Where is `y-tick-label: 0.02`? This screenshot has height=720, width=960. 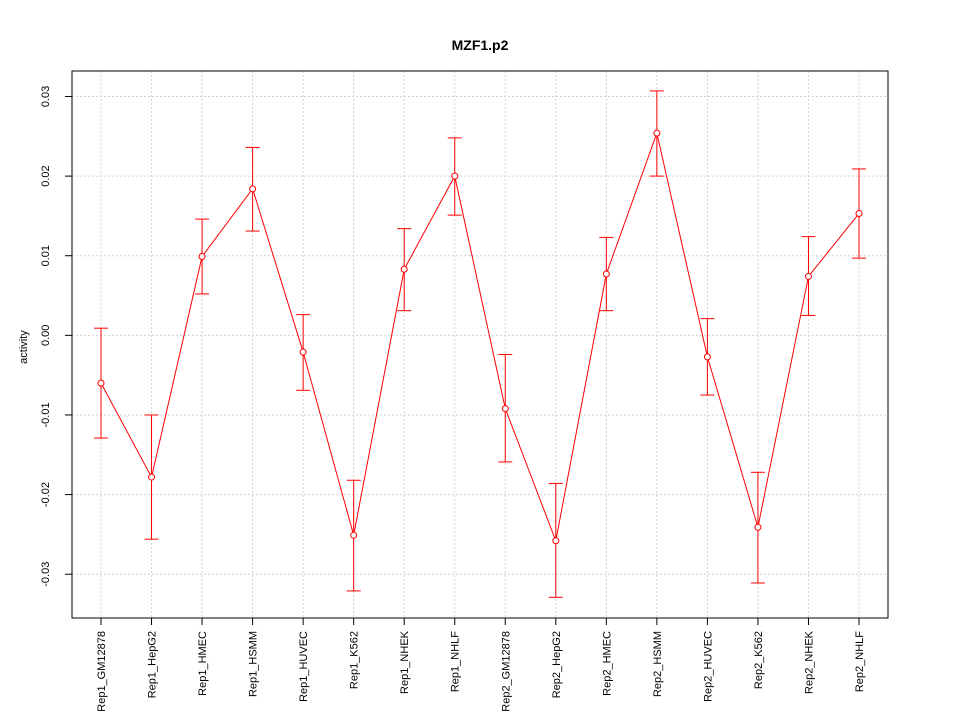
y-tick-label: 0.02 is located at coordinates (46, 175).